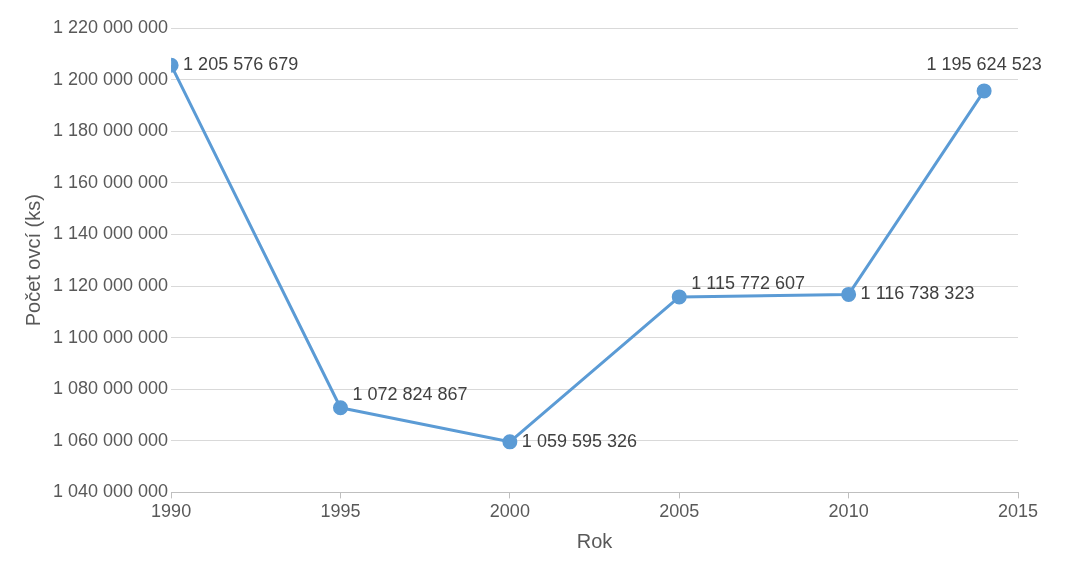 This screenshot has width=1078, height=580. I want to click on y-tick-label: 1 180 000 000, so click(110, 130).